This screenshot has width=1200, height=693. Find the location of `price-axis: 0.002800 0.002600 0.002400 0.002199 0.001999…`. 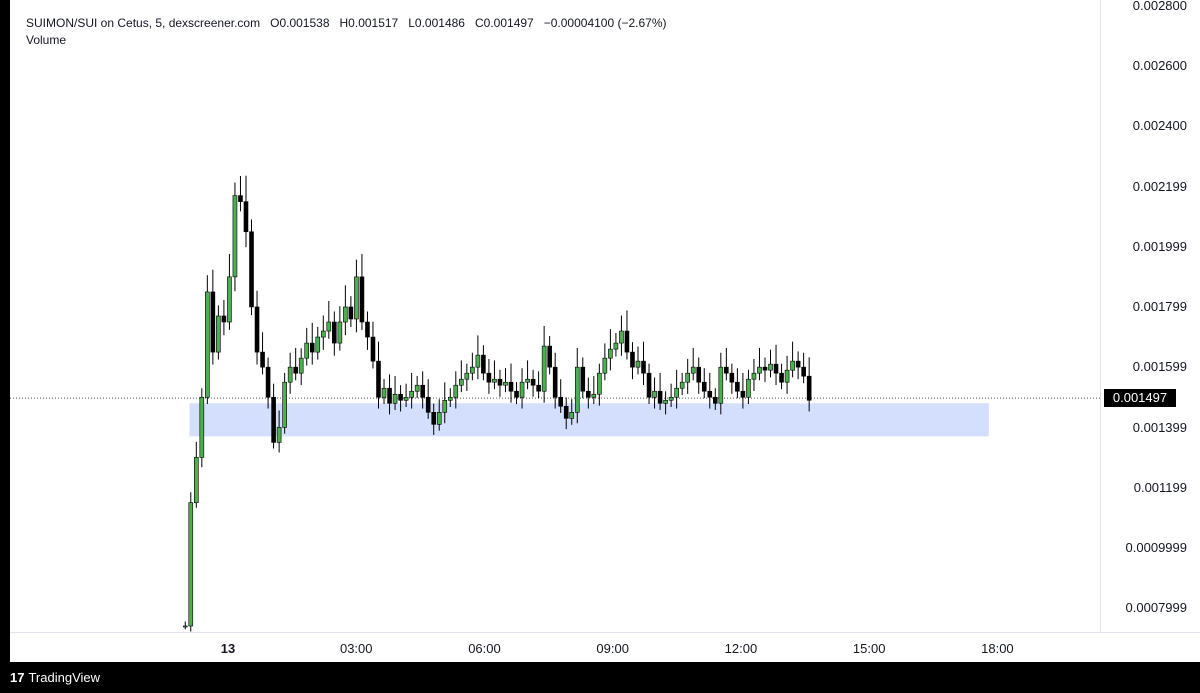

price-axis: 0.002800 0.002600 0.002400 0.002199 0.001999… is located at coordinates (1150, 316).